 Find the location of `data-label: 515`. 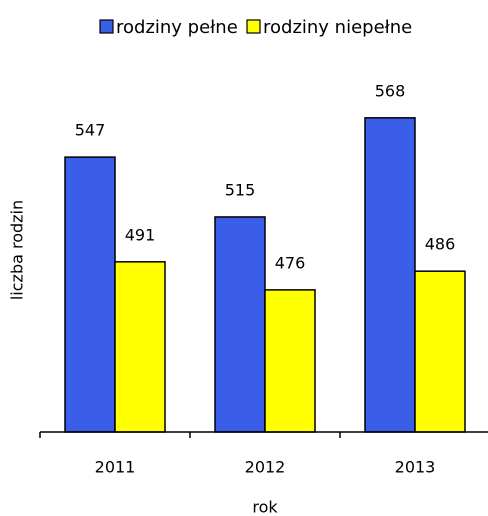

data-label: 515 is located at coordinates (240, 189).